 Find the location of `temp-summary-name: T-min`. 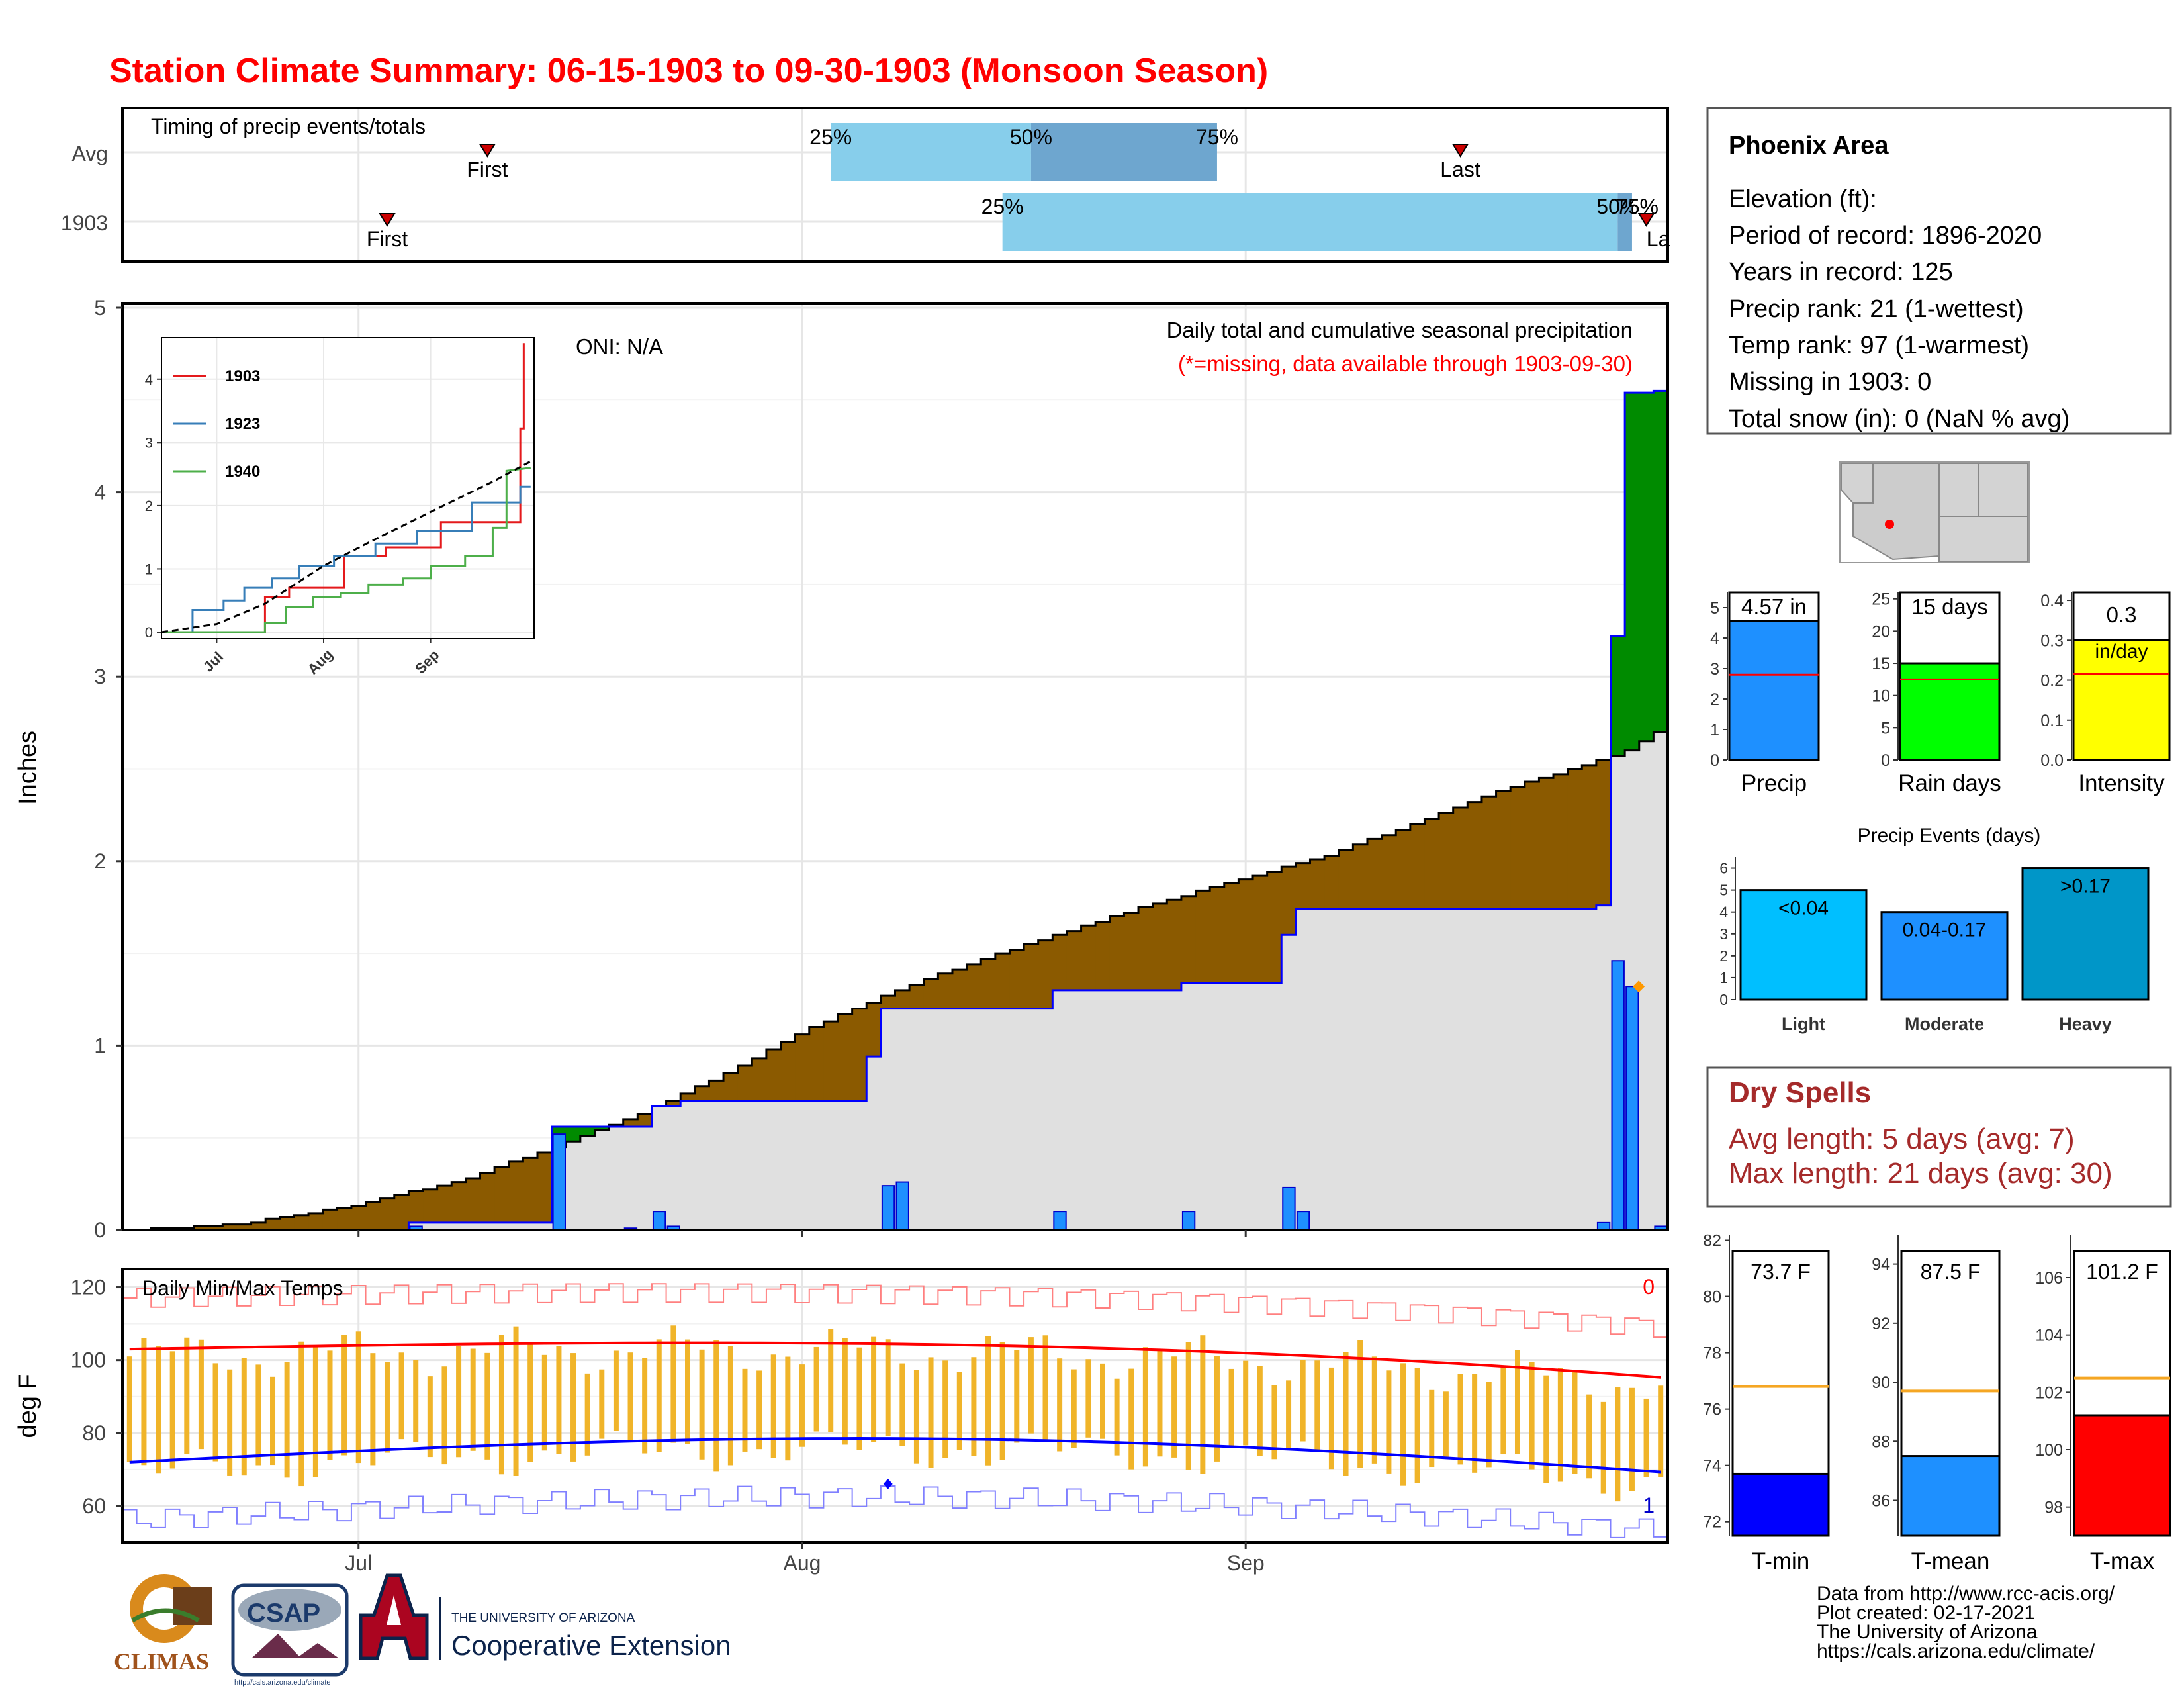

temp-summary-name: T-min is located at coordinates (1781, 1561).